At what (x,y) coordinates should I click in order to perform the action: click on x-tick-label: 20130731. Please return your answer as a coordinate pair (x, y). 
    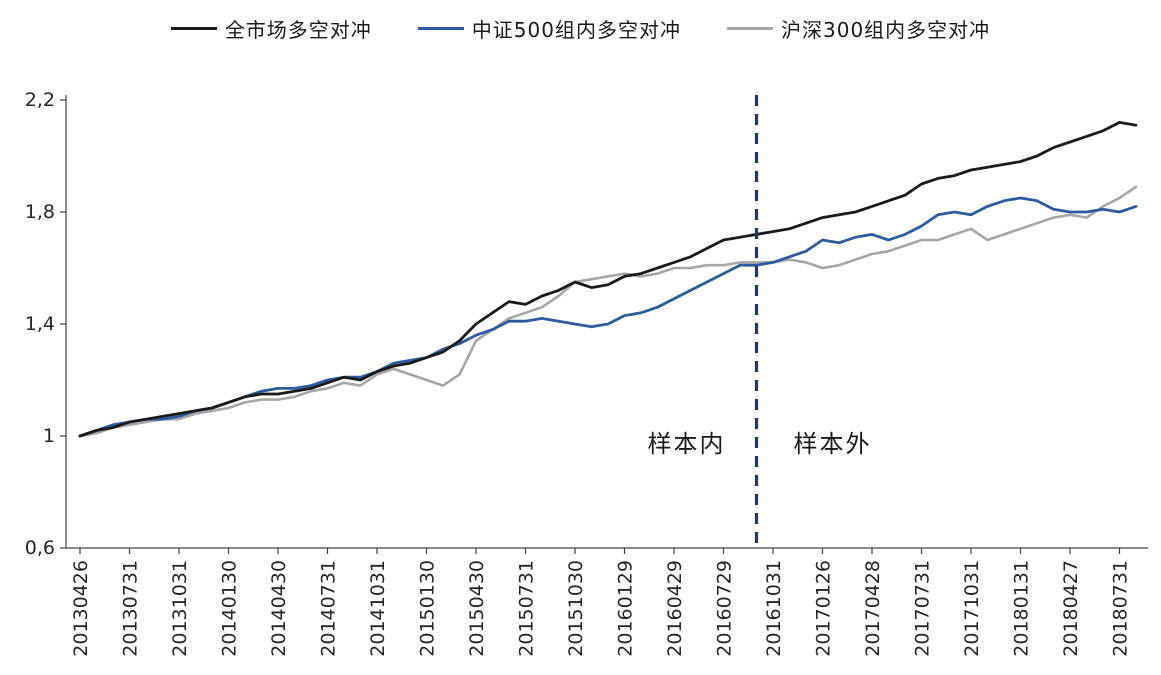
    Looking at the image, I should click on (131, 608).